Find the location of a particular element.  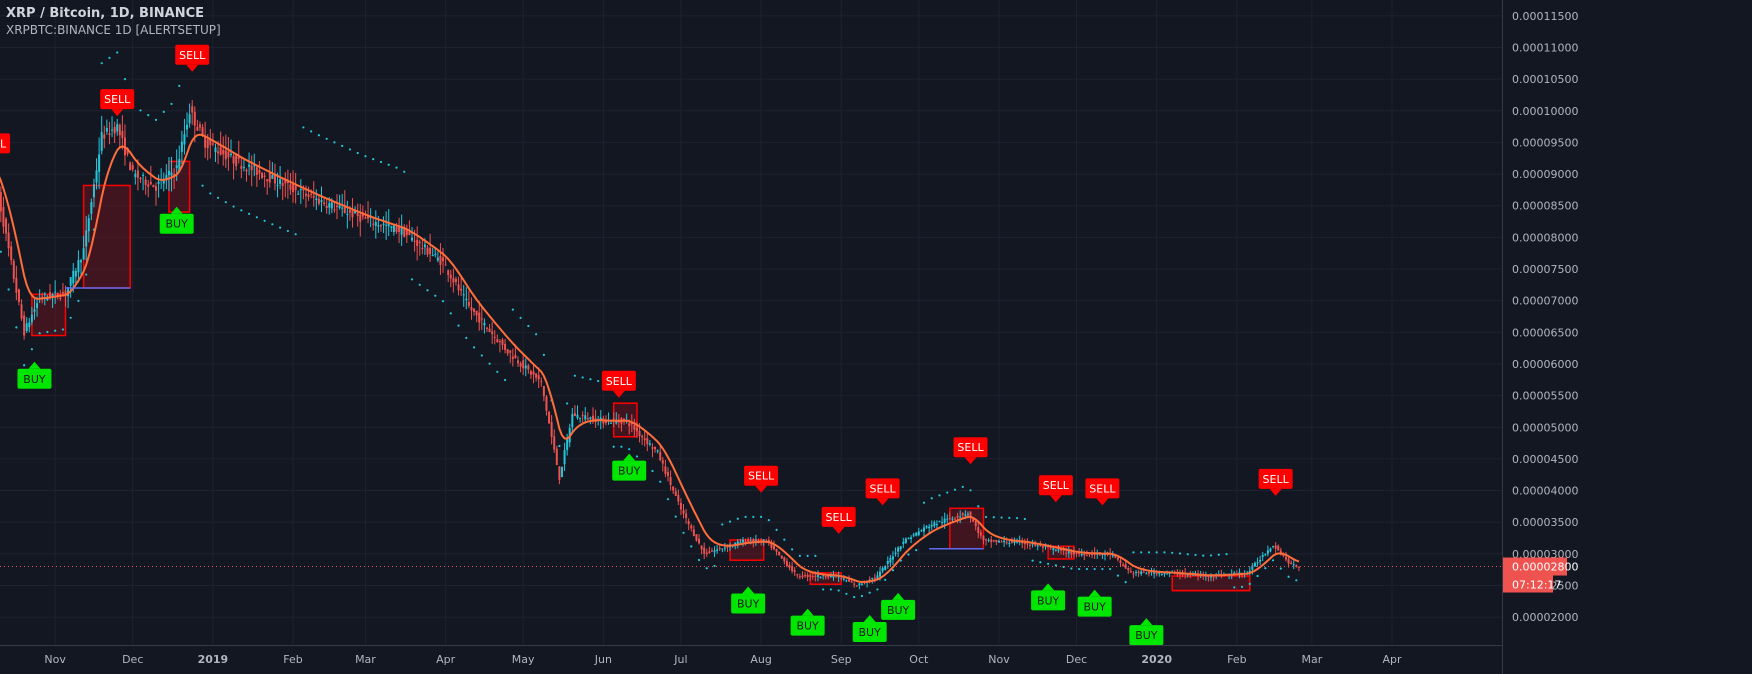

price-tick-label: 0.00005000 is located at coordinates (1545, 427).